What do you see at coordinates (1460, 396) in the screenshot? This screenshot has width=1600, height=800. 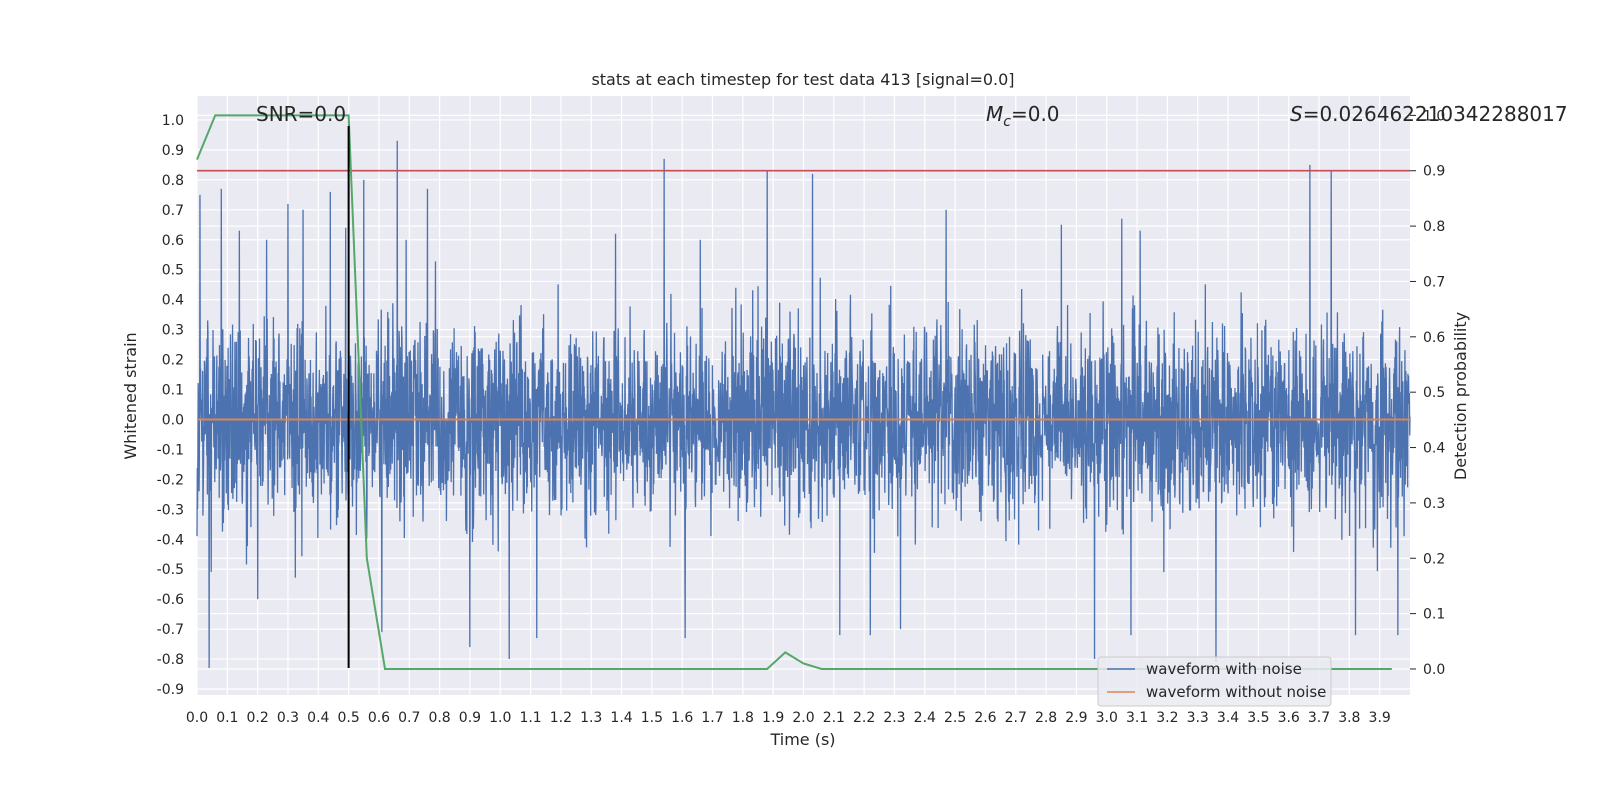 I see `y2-axis-label: Detection probability` at bounding box center [1460, 396].